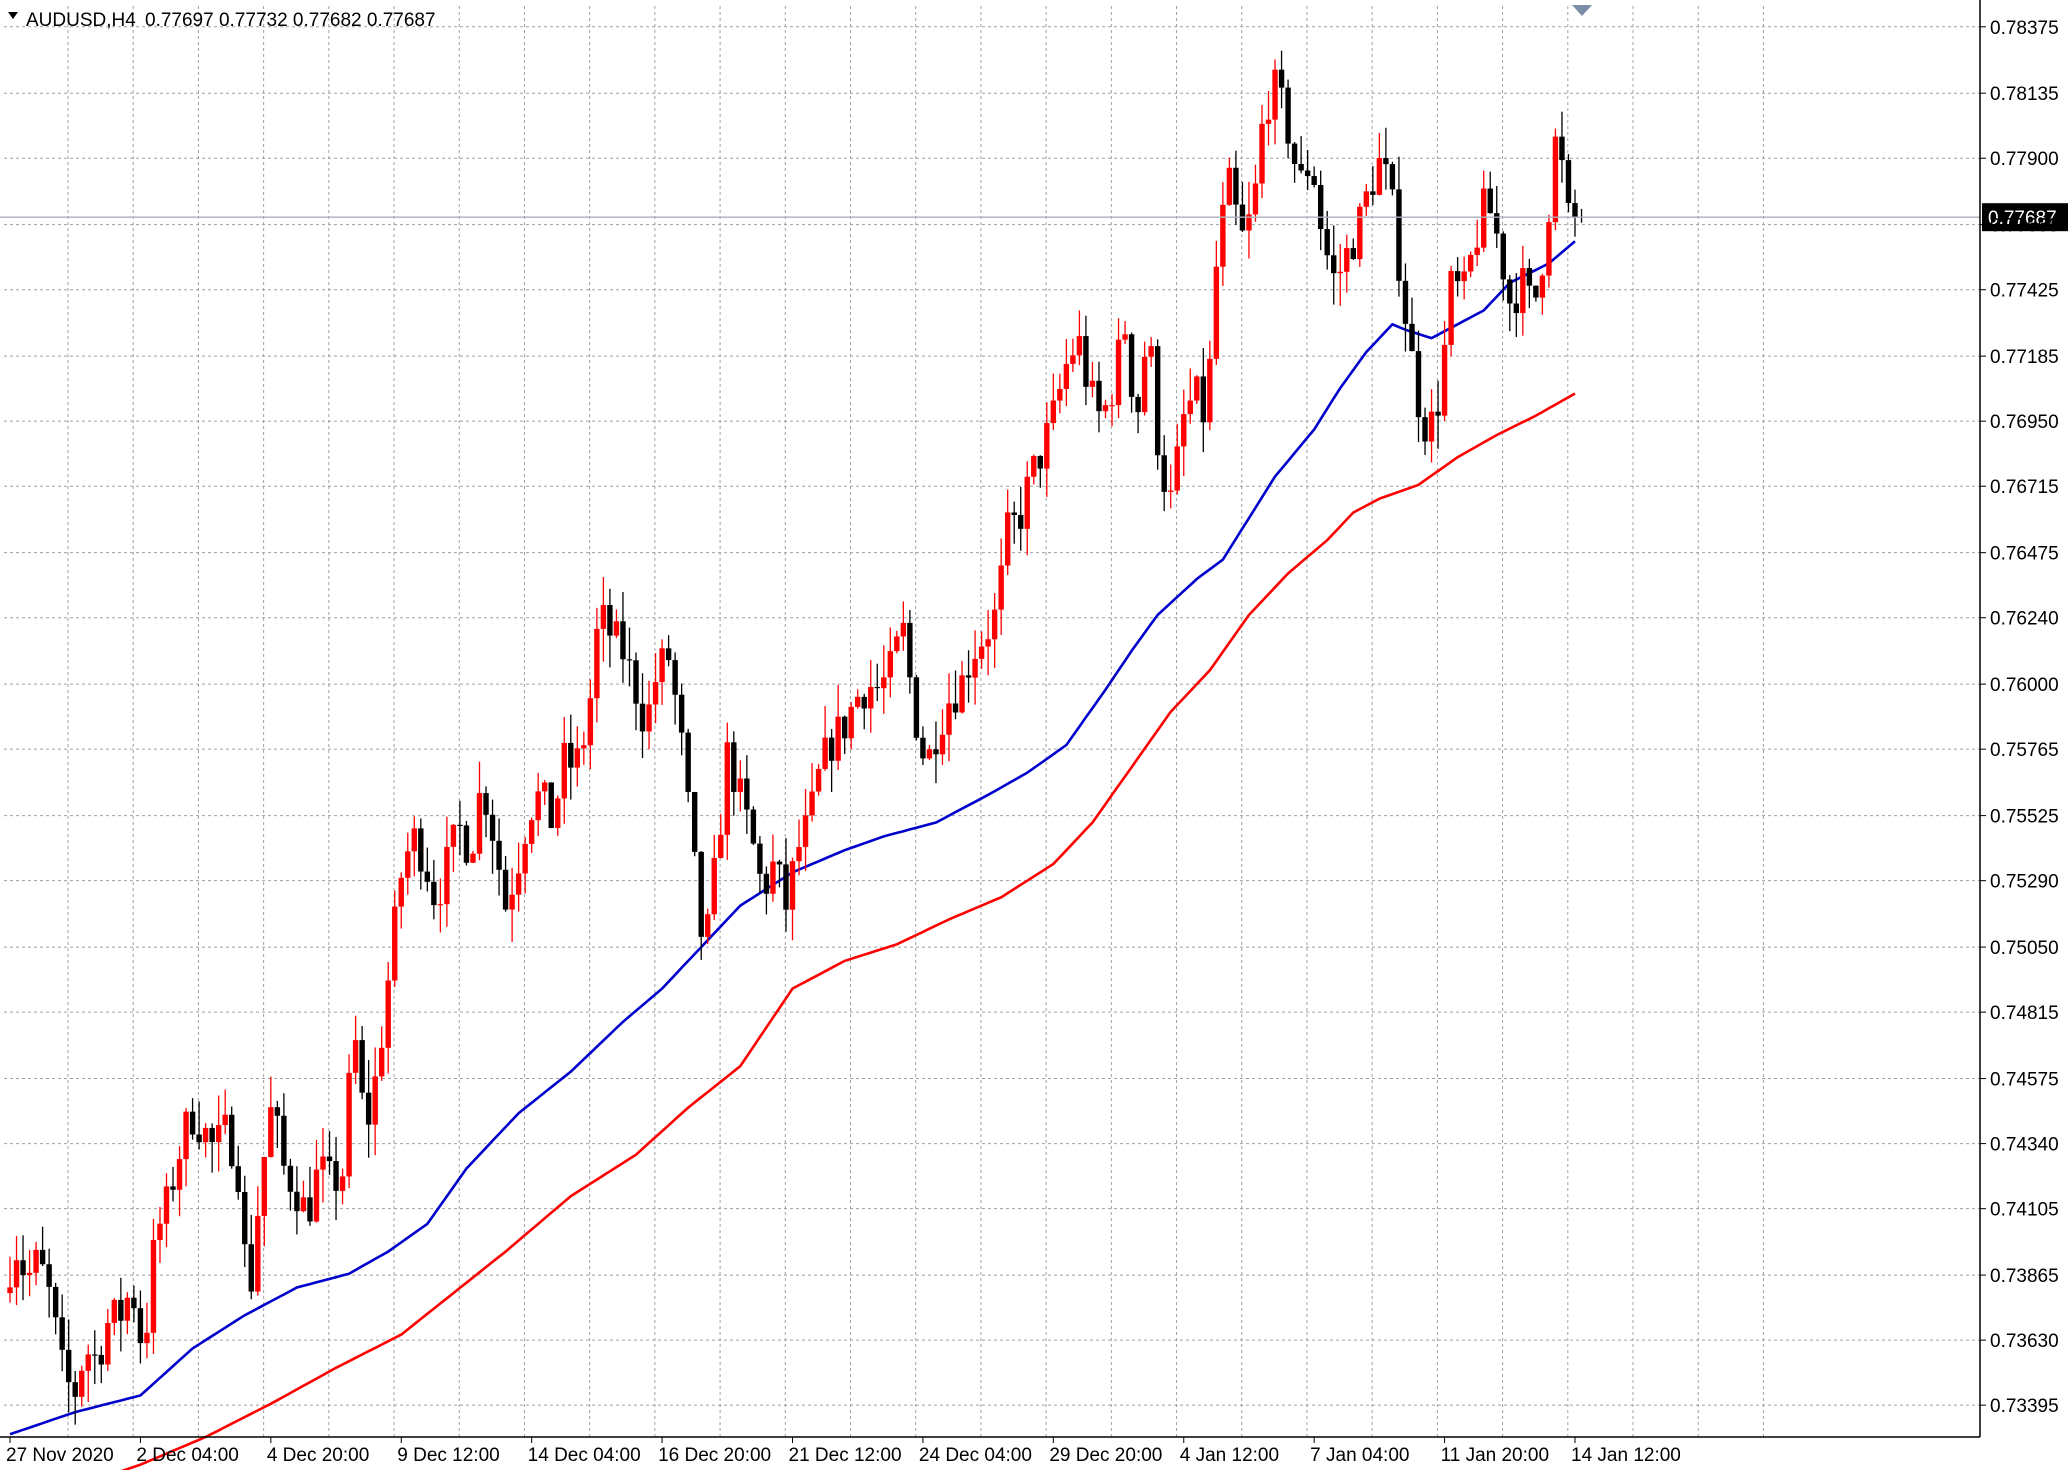  What do you see at coordinates (1582, 10) in the screenshot?
I see `chart-shift-marker-icon` at bounding box center [1582, 10].